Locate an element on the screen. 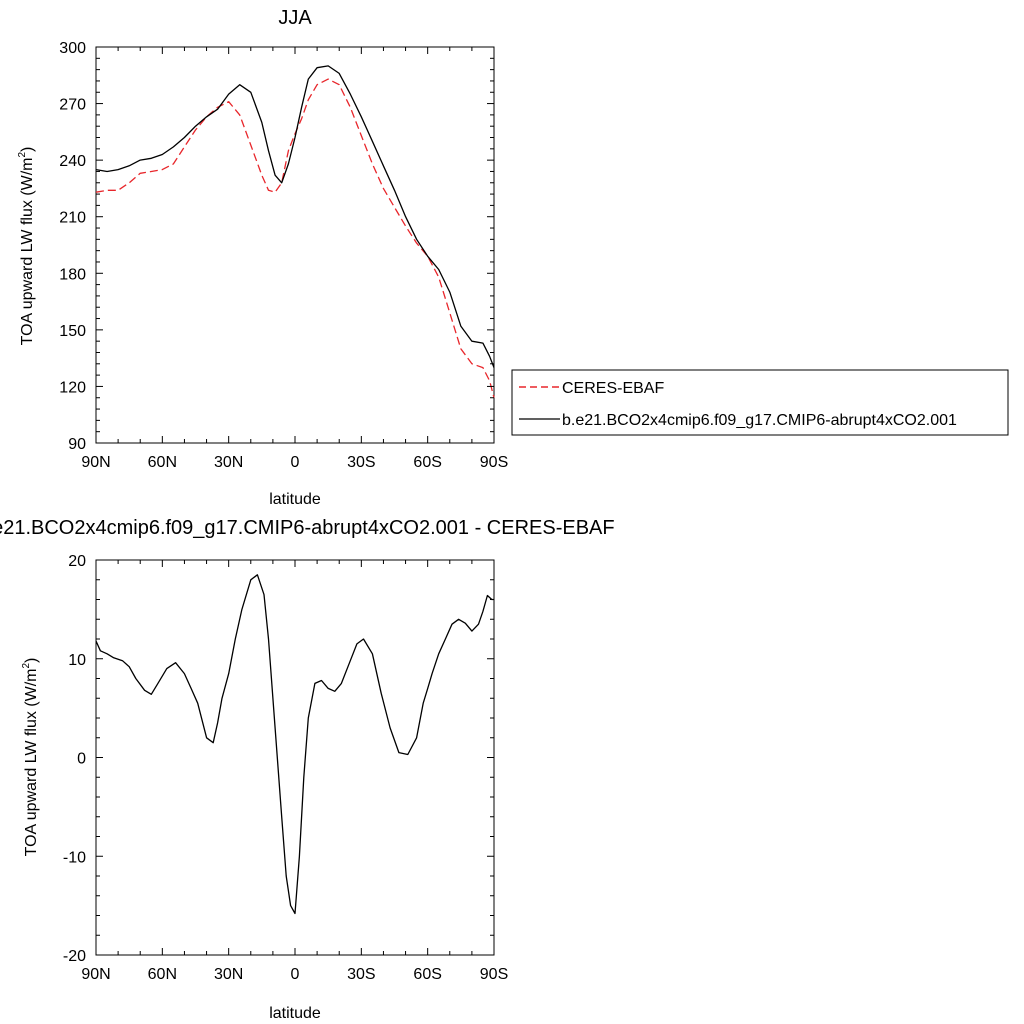 Image resolution: width=1024 pixels, height=1024 pixels. top-y-tick-label: 150 is located at coordinates (72, 331).